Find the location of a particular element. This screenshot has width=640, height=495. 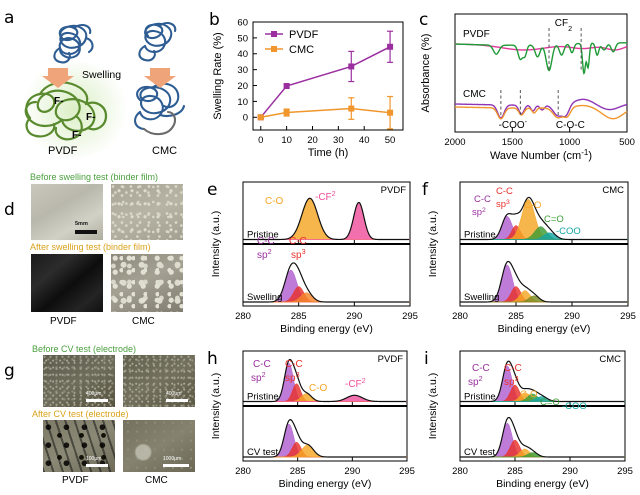

panel-h-letter: h is located at coordinates (212, 359).